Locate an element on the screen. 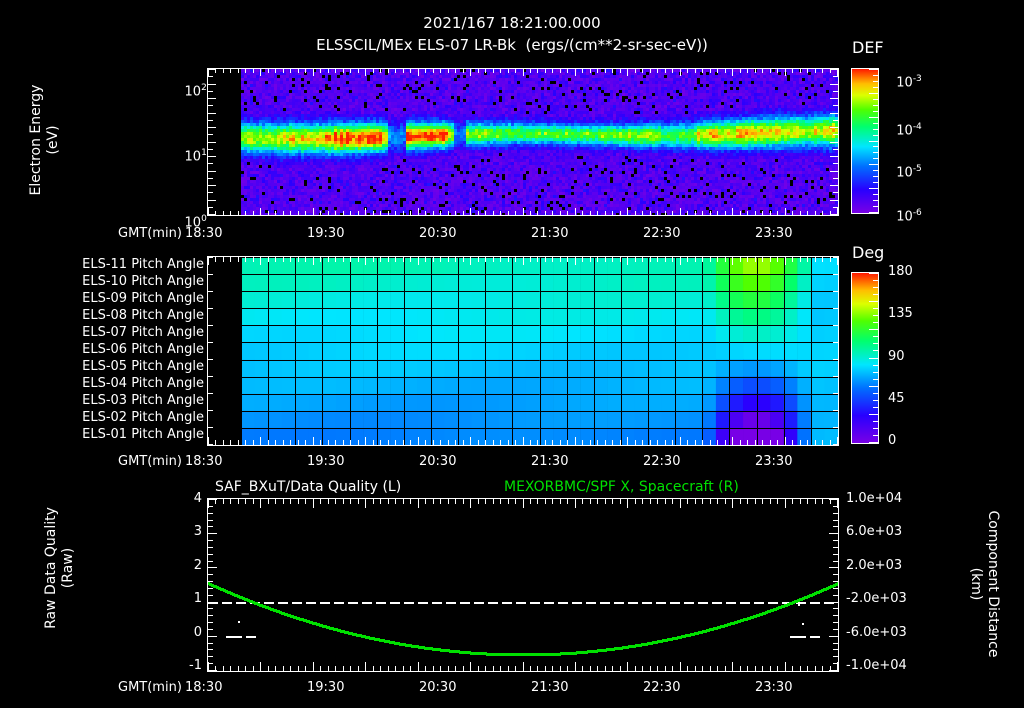 The width and height of the screenshot is (1024, 708). panel1-ylabel-line2: (eV) is located at coordinates (53, 140).